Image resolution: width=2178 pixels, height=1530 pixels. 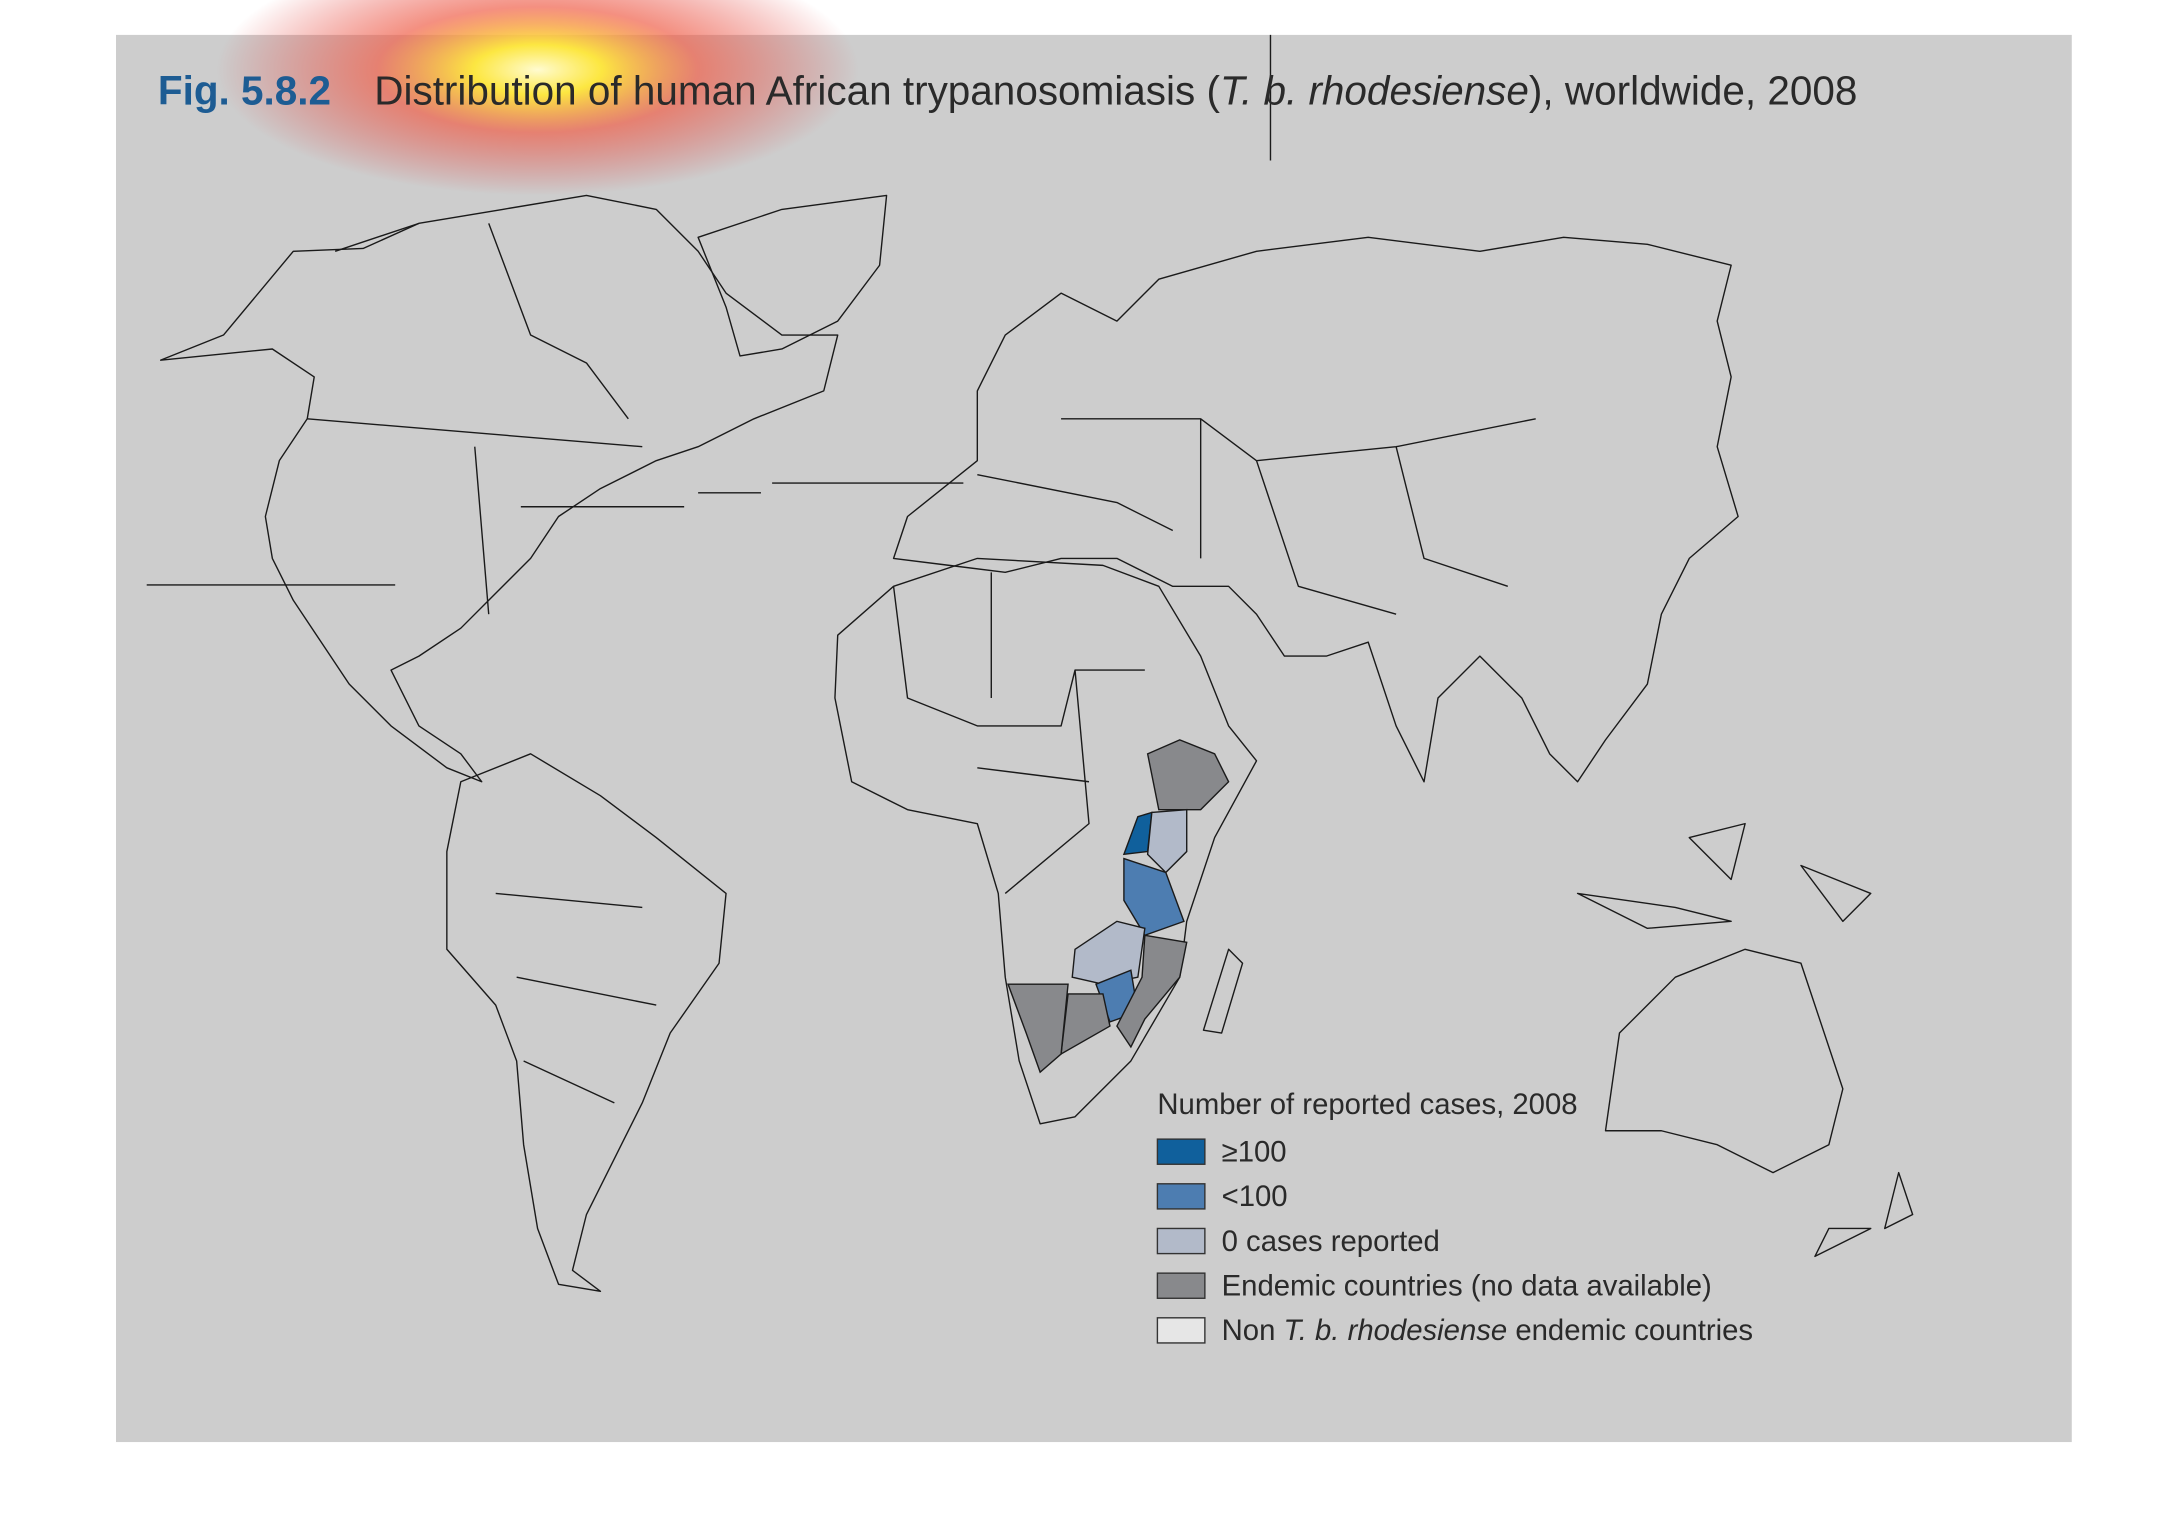 I want to click on legend-label-segment: 0 cases reported, so click(x=1331, y=1241).